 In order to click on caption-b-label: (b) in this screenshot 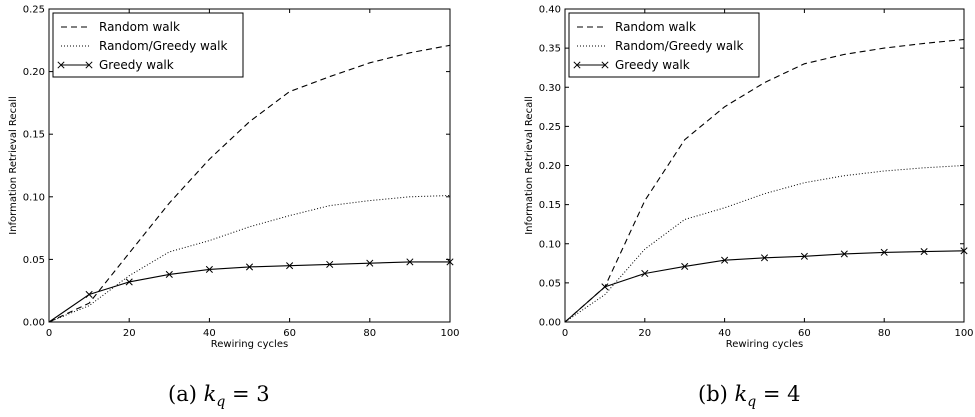, I will do `click(713, 394)`.